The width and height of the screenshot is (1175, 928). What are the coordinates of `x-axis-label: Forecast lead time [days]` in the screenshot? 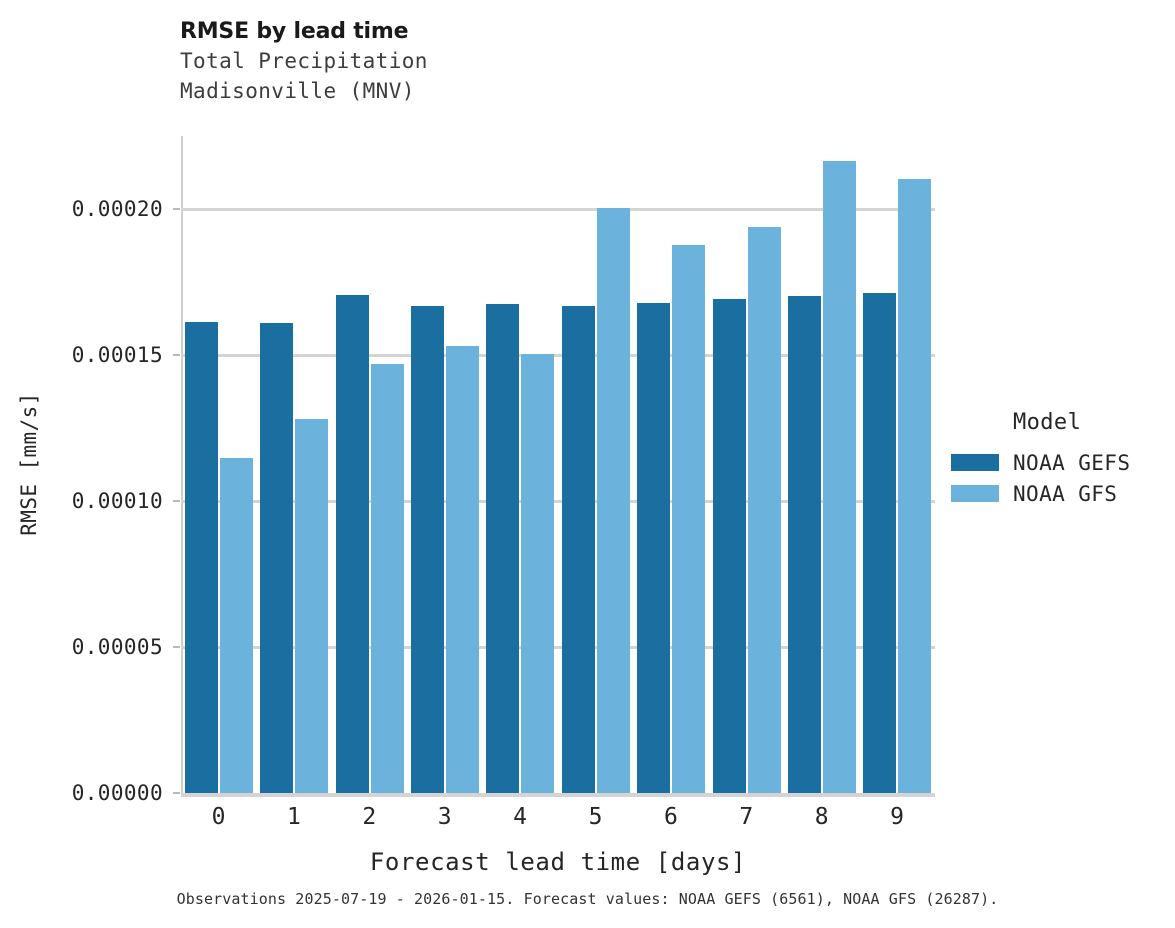 It's located at (558, 862).